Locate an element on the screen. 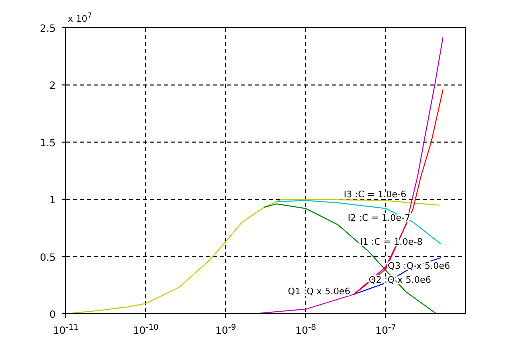 This screenshot has height=358, width=508. x-tick-label: 10$^{-10}$ is located at coordinates (146, 329).